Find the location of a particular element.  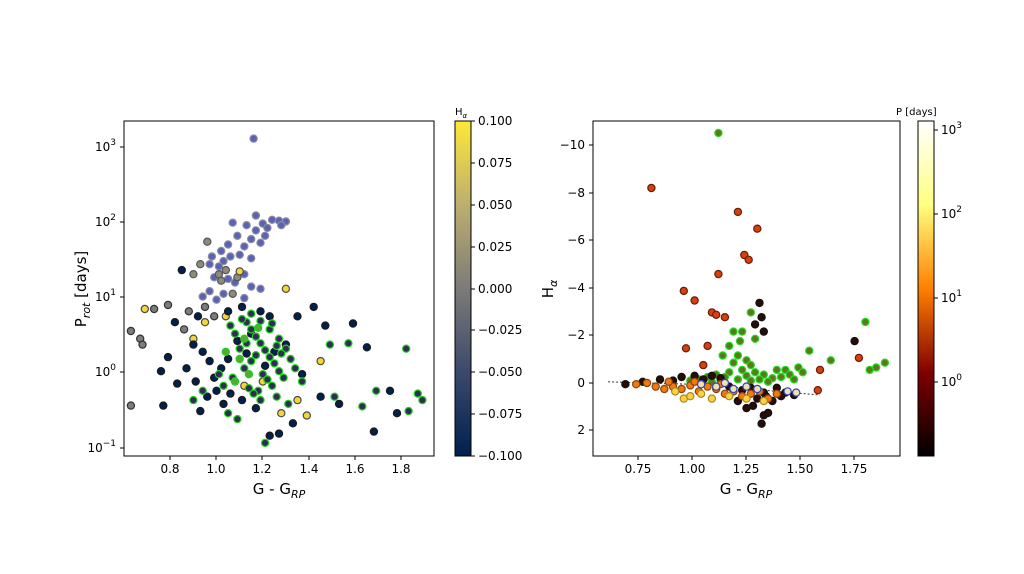

right-colorbar-ticks: 10⁰ 10¹ 10² 10³ is located at coordinates (948, 255).